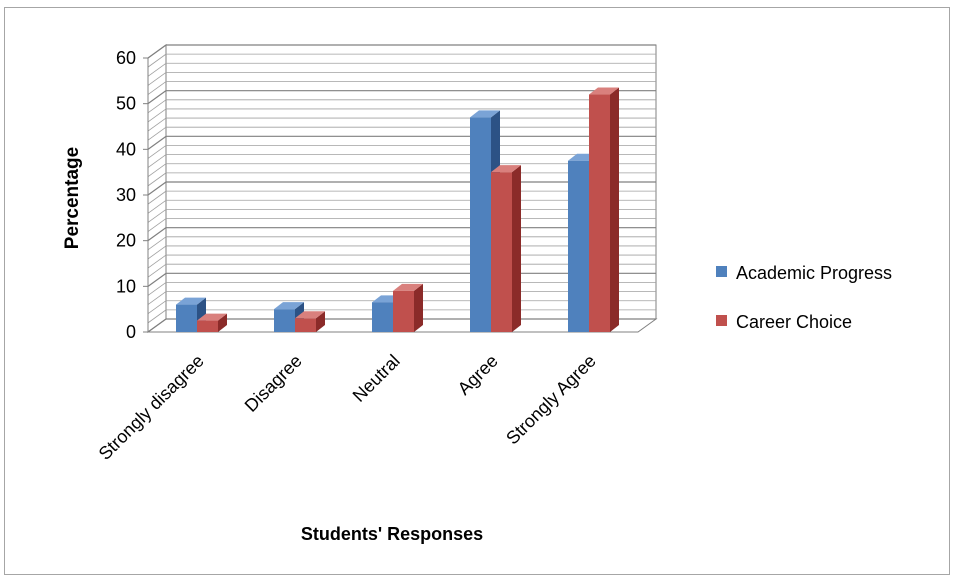 The width and height of the screenshot is (956, 582). Describe the element at coordinates (478, 375) in the screenshot. I see `x-tick-label: Agree` at that location.